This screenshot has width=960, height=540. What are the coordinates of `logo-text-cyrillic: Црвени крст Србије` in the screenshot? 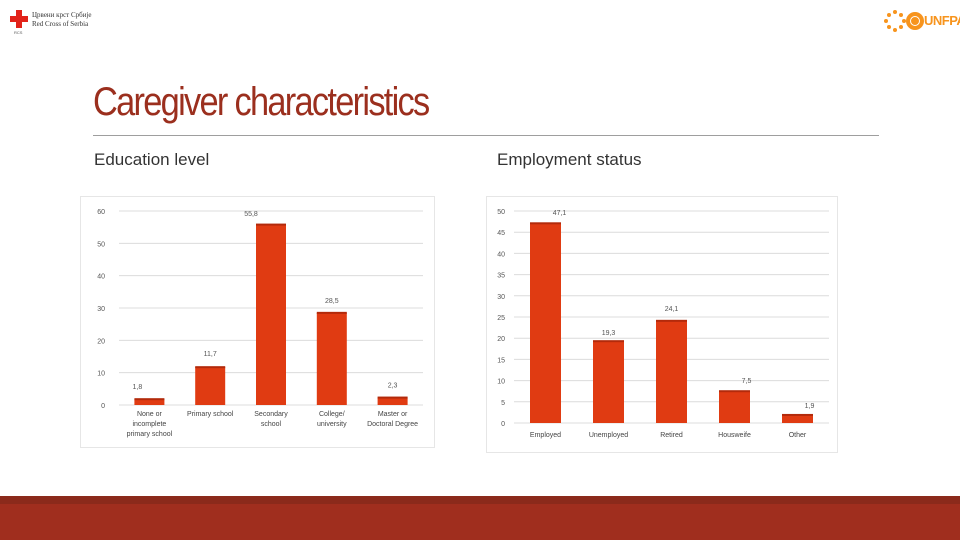 It's located at (62, 15).